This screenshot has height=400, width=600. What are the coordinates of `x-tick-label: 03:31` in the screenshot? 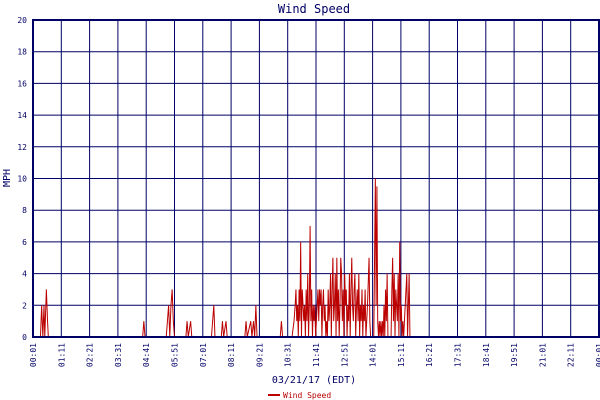 It's located at (118, 355).